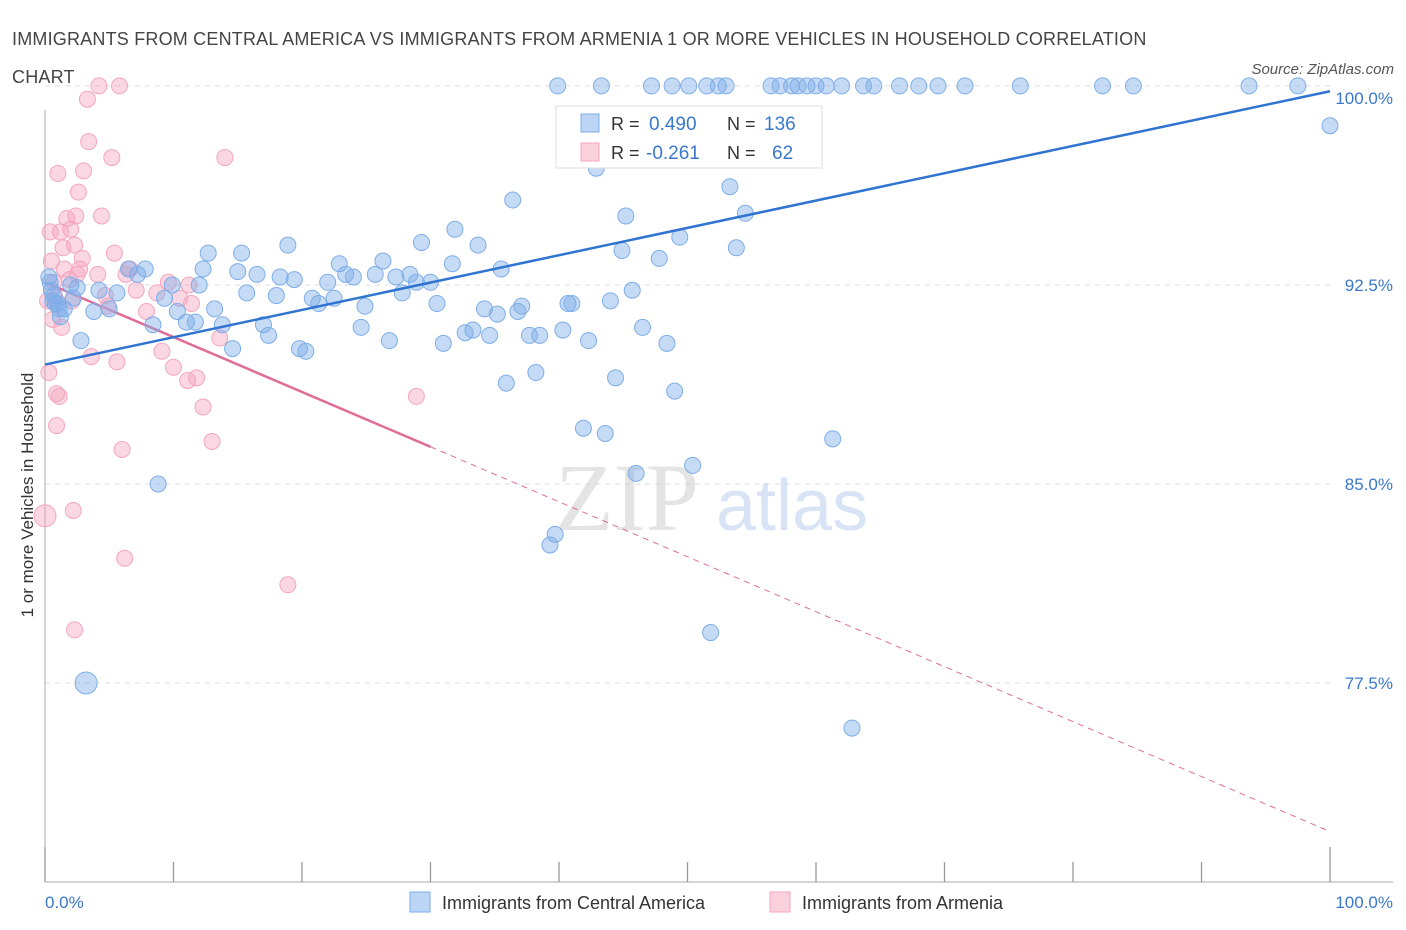  I want to click on stats-r-value-pink: -0.261, so click(673, 153).